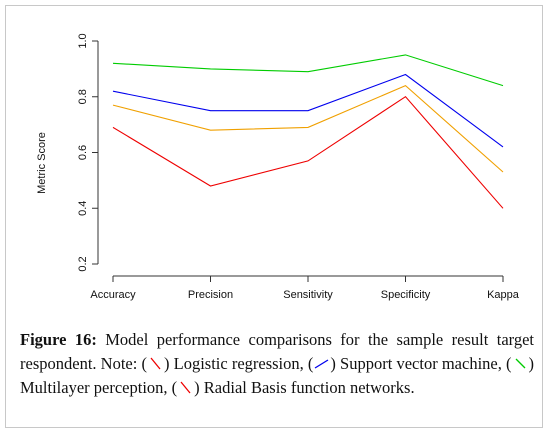 The width and height of the screenshot is (550, 435). I want to click on caption-item1: ) Logistic regression, (, so click(238, 363).